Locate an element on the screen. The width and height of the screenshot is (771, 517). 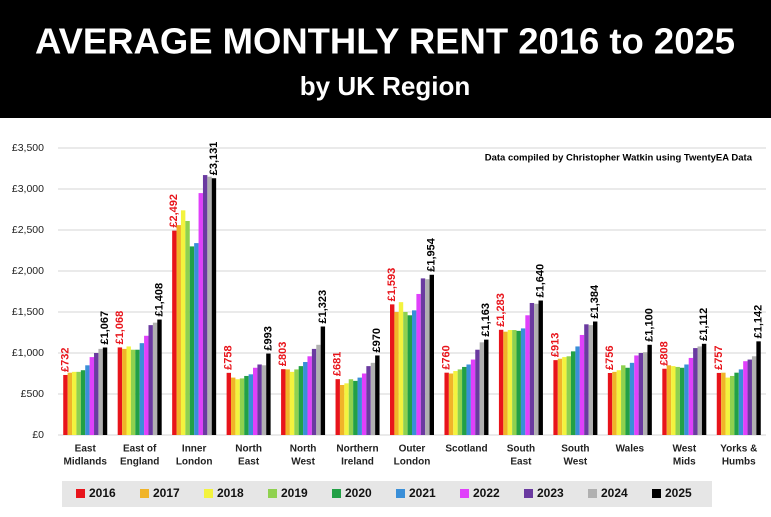
legend-label: 2018 is located at coordinates (230, 493).